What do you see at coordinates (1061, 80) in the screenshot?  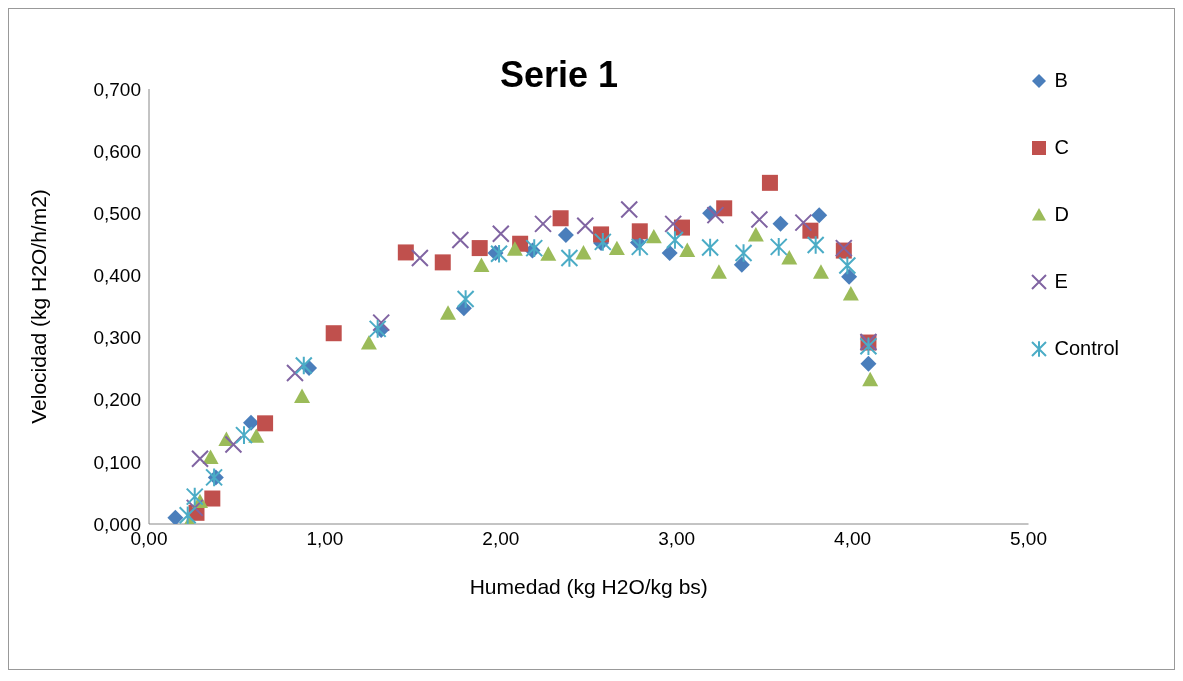 I see `legend-label: B` at bounding box center [1061, 80].